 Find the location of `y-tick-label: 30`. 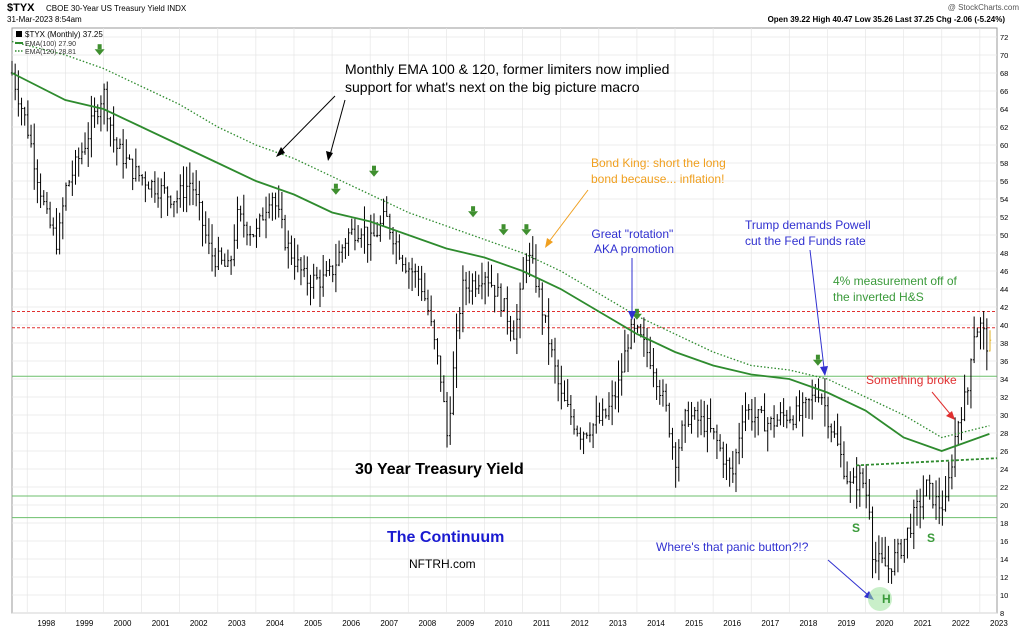

y-tick-label: 30 is located at coordinates (1004, 415).